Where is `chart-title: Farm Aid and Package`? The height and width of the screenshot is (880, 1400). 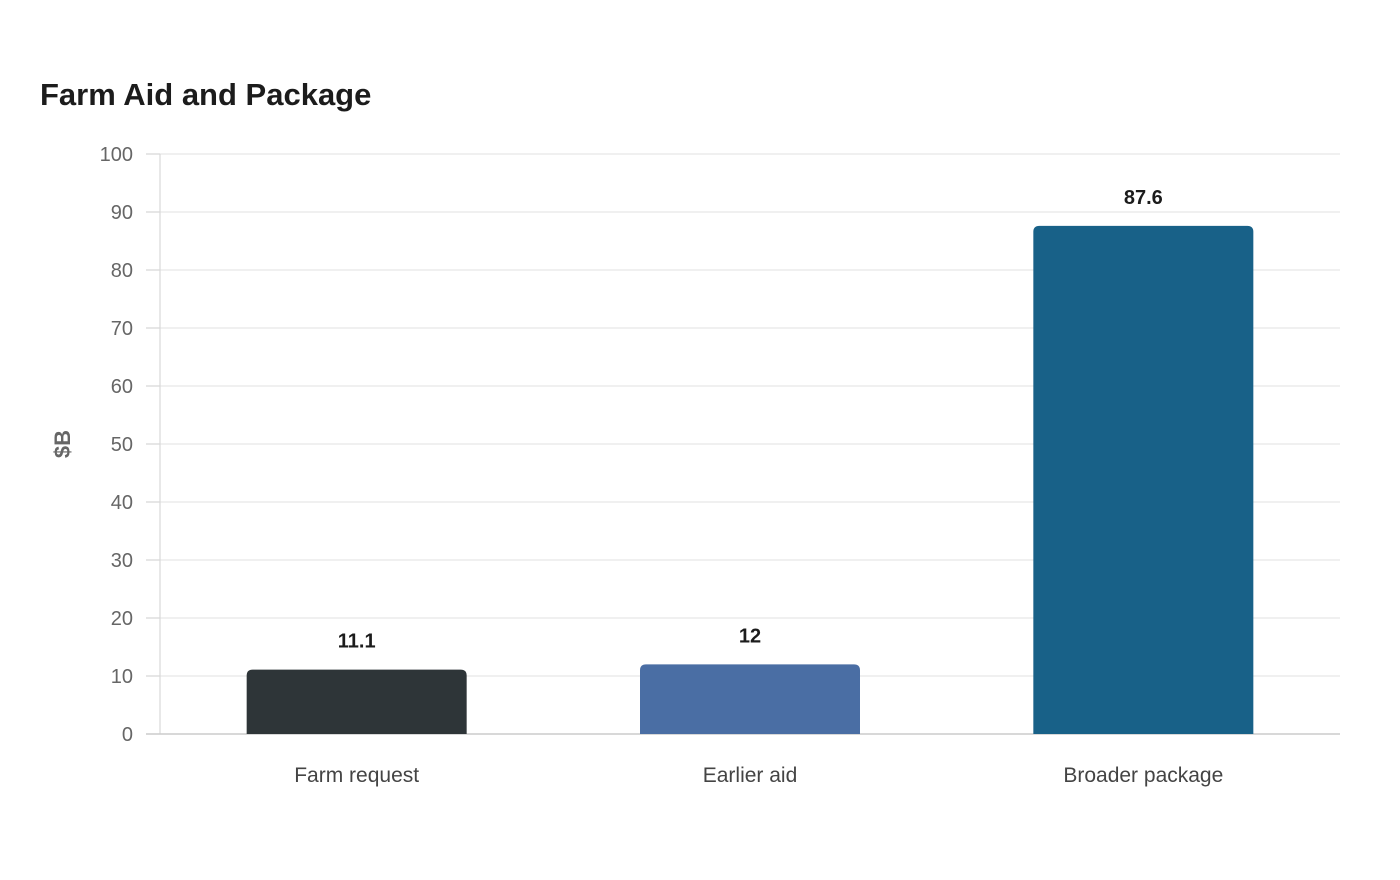
chart-title: Farm Aid and Package is located at coordinates (206, 94).